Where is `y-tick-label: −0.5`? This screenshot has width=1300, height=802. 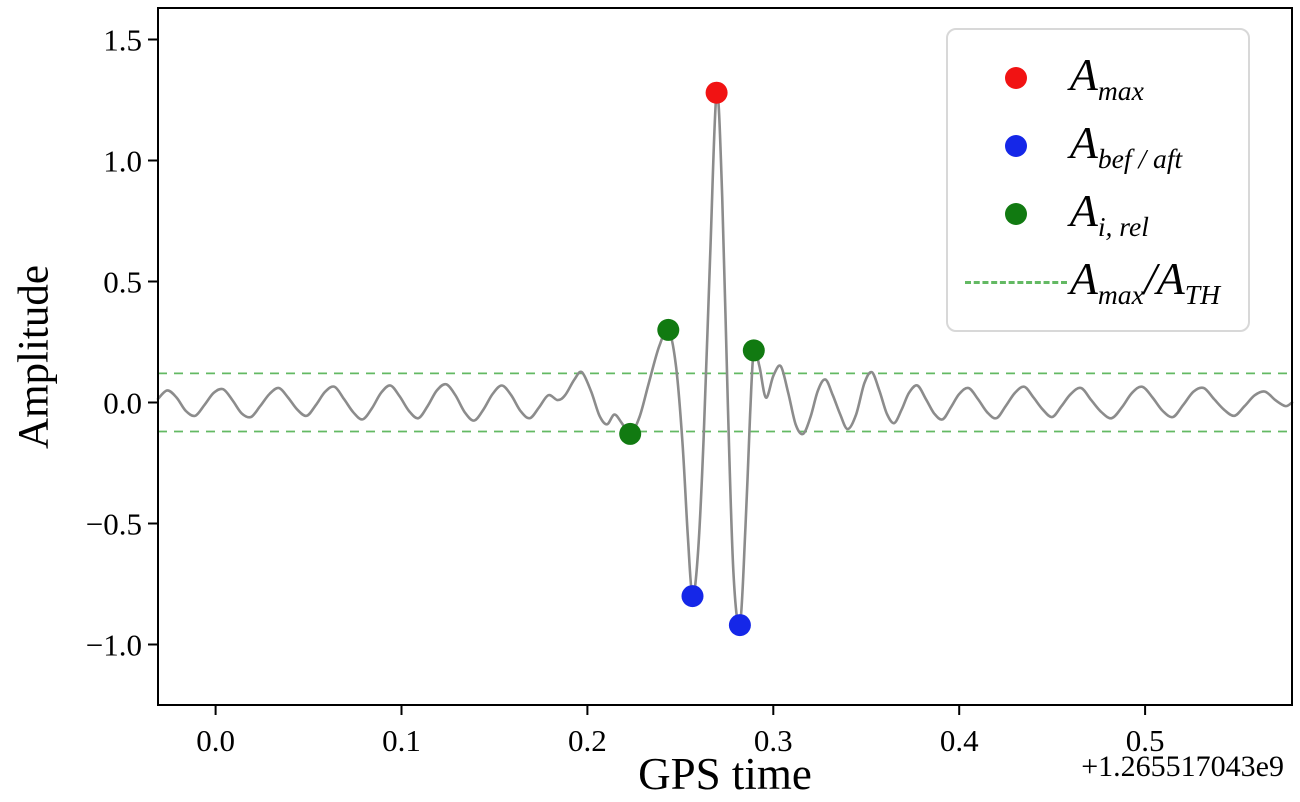
y-tick-label: −0.5 is located at coordinates (114, 524).